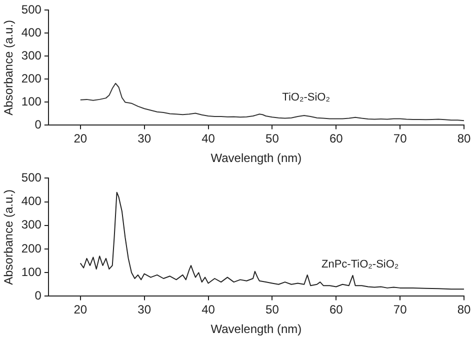 This screenshot has height=339, width=474. Describe the element at coordinates (306, 98) in the screenshot. I see `series-label: TiO₂-SiO₂` at that location.